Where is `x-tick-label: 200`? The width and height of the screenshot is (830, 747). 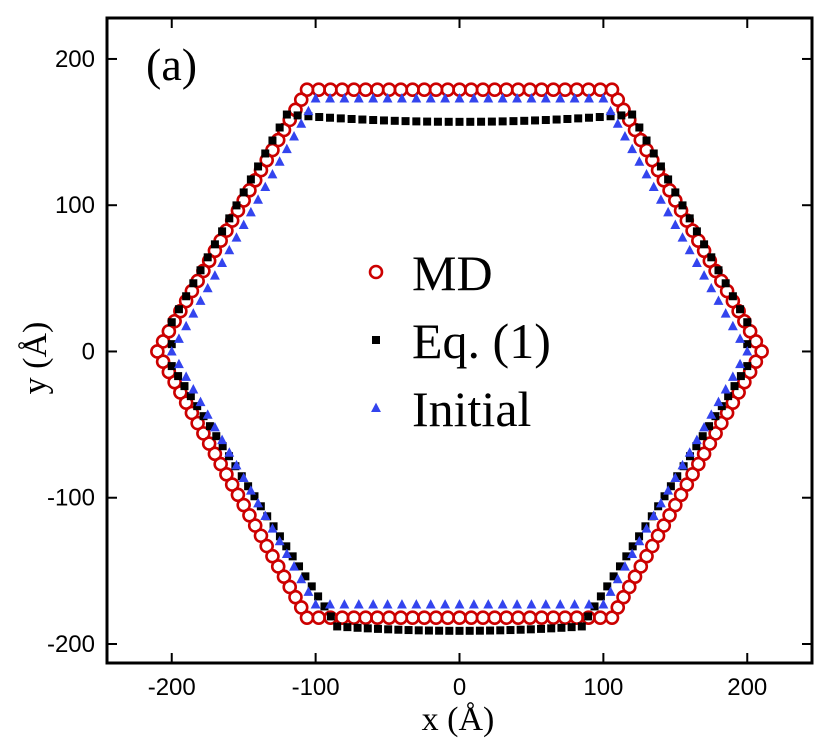
x-tick-label: 200 is located at coordinates (747, 687).